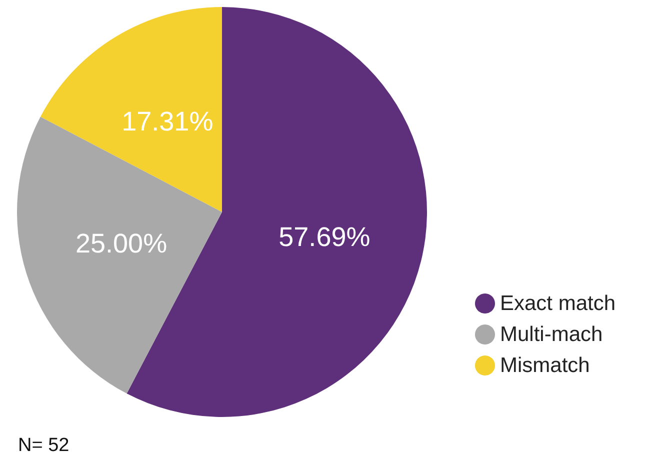  Describe the element at coordinates (121, 243) in the screenshot. I see `data-label: 25.00%` at that location.